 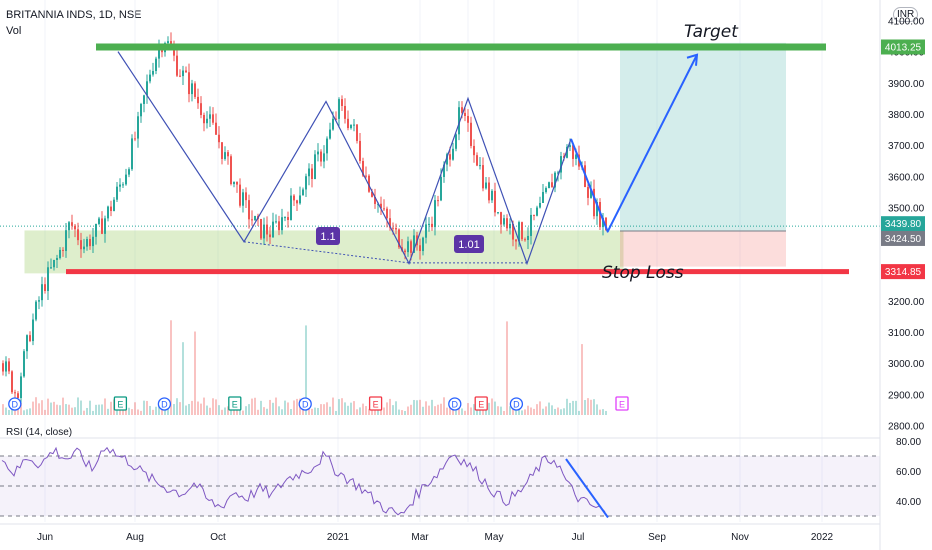 What do you see at coordinates (906, 14) in the screenshot?
I see `currency-badge: INR` at bounding box center [906, 14].